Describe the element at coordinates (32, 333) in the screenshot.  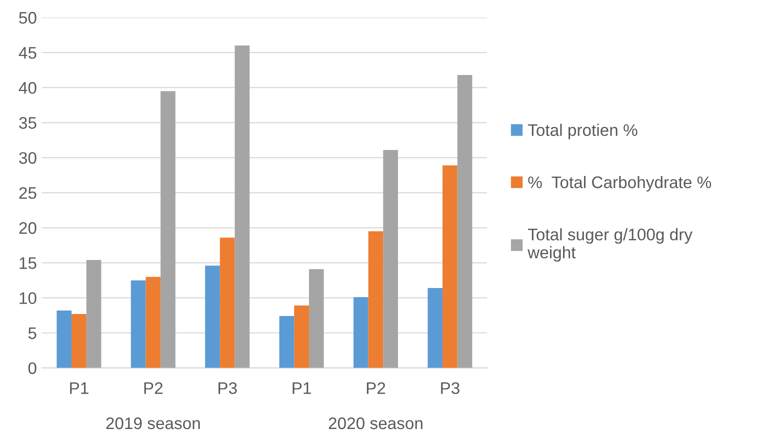
I see `y-tick-label: 5` at that location.